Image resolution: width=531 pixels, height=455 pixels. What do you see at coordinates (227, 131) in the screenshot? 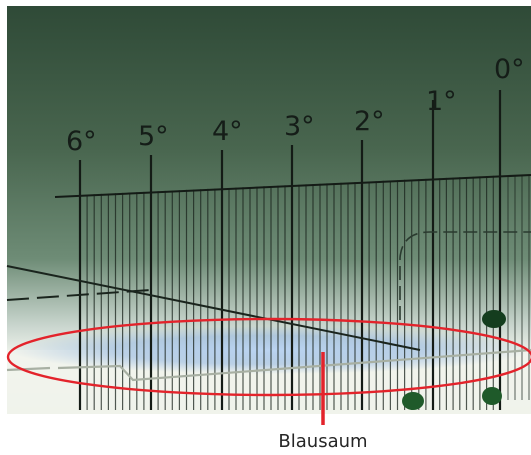
I see `scale-label-4: 4°` at bounding box center [227, 131].